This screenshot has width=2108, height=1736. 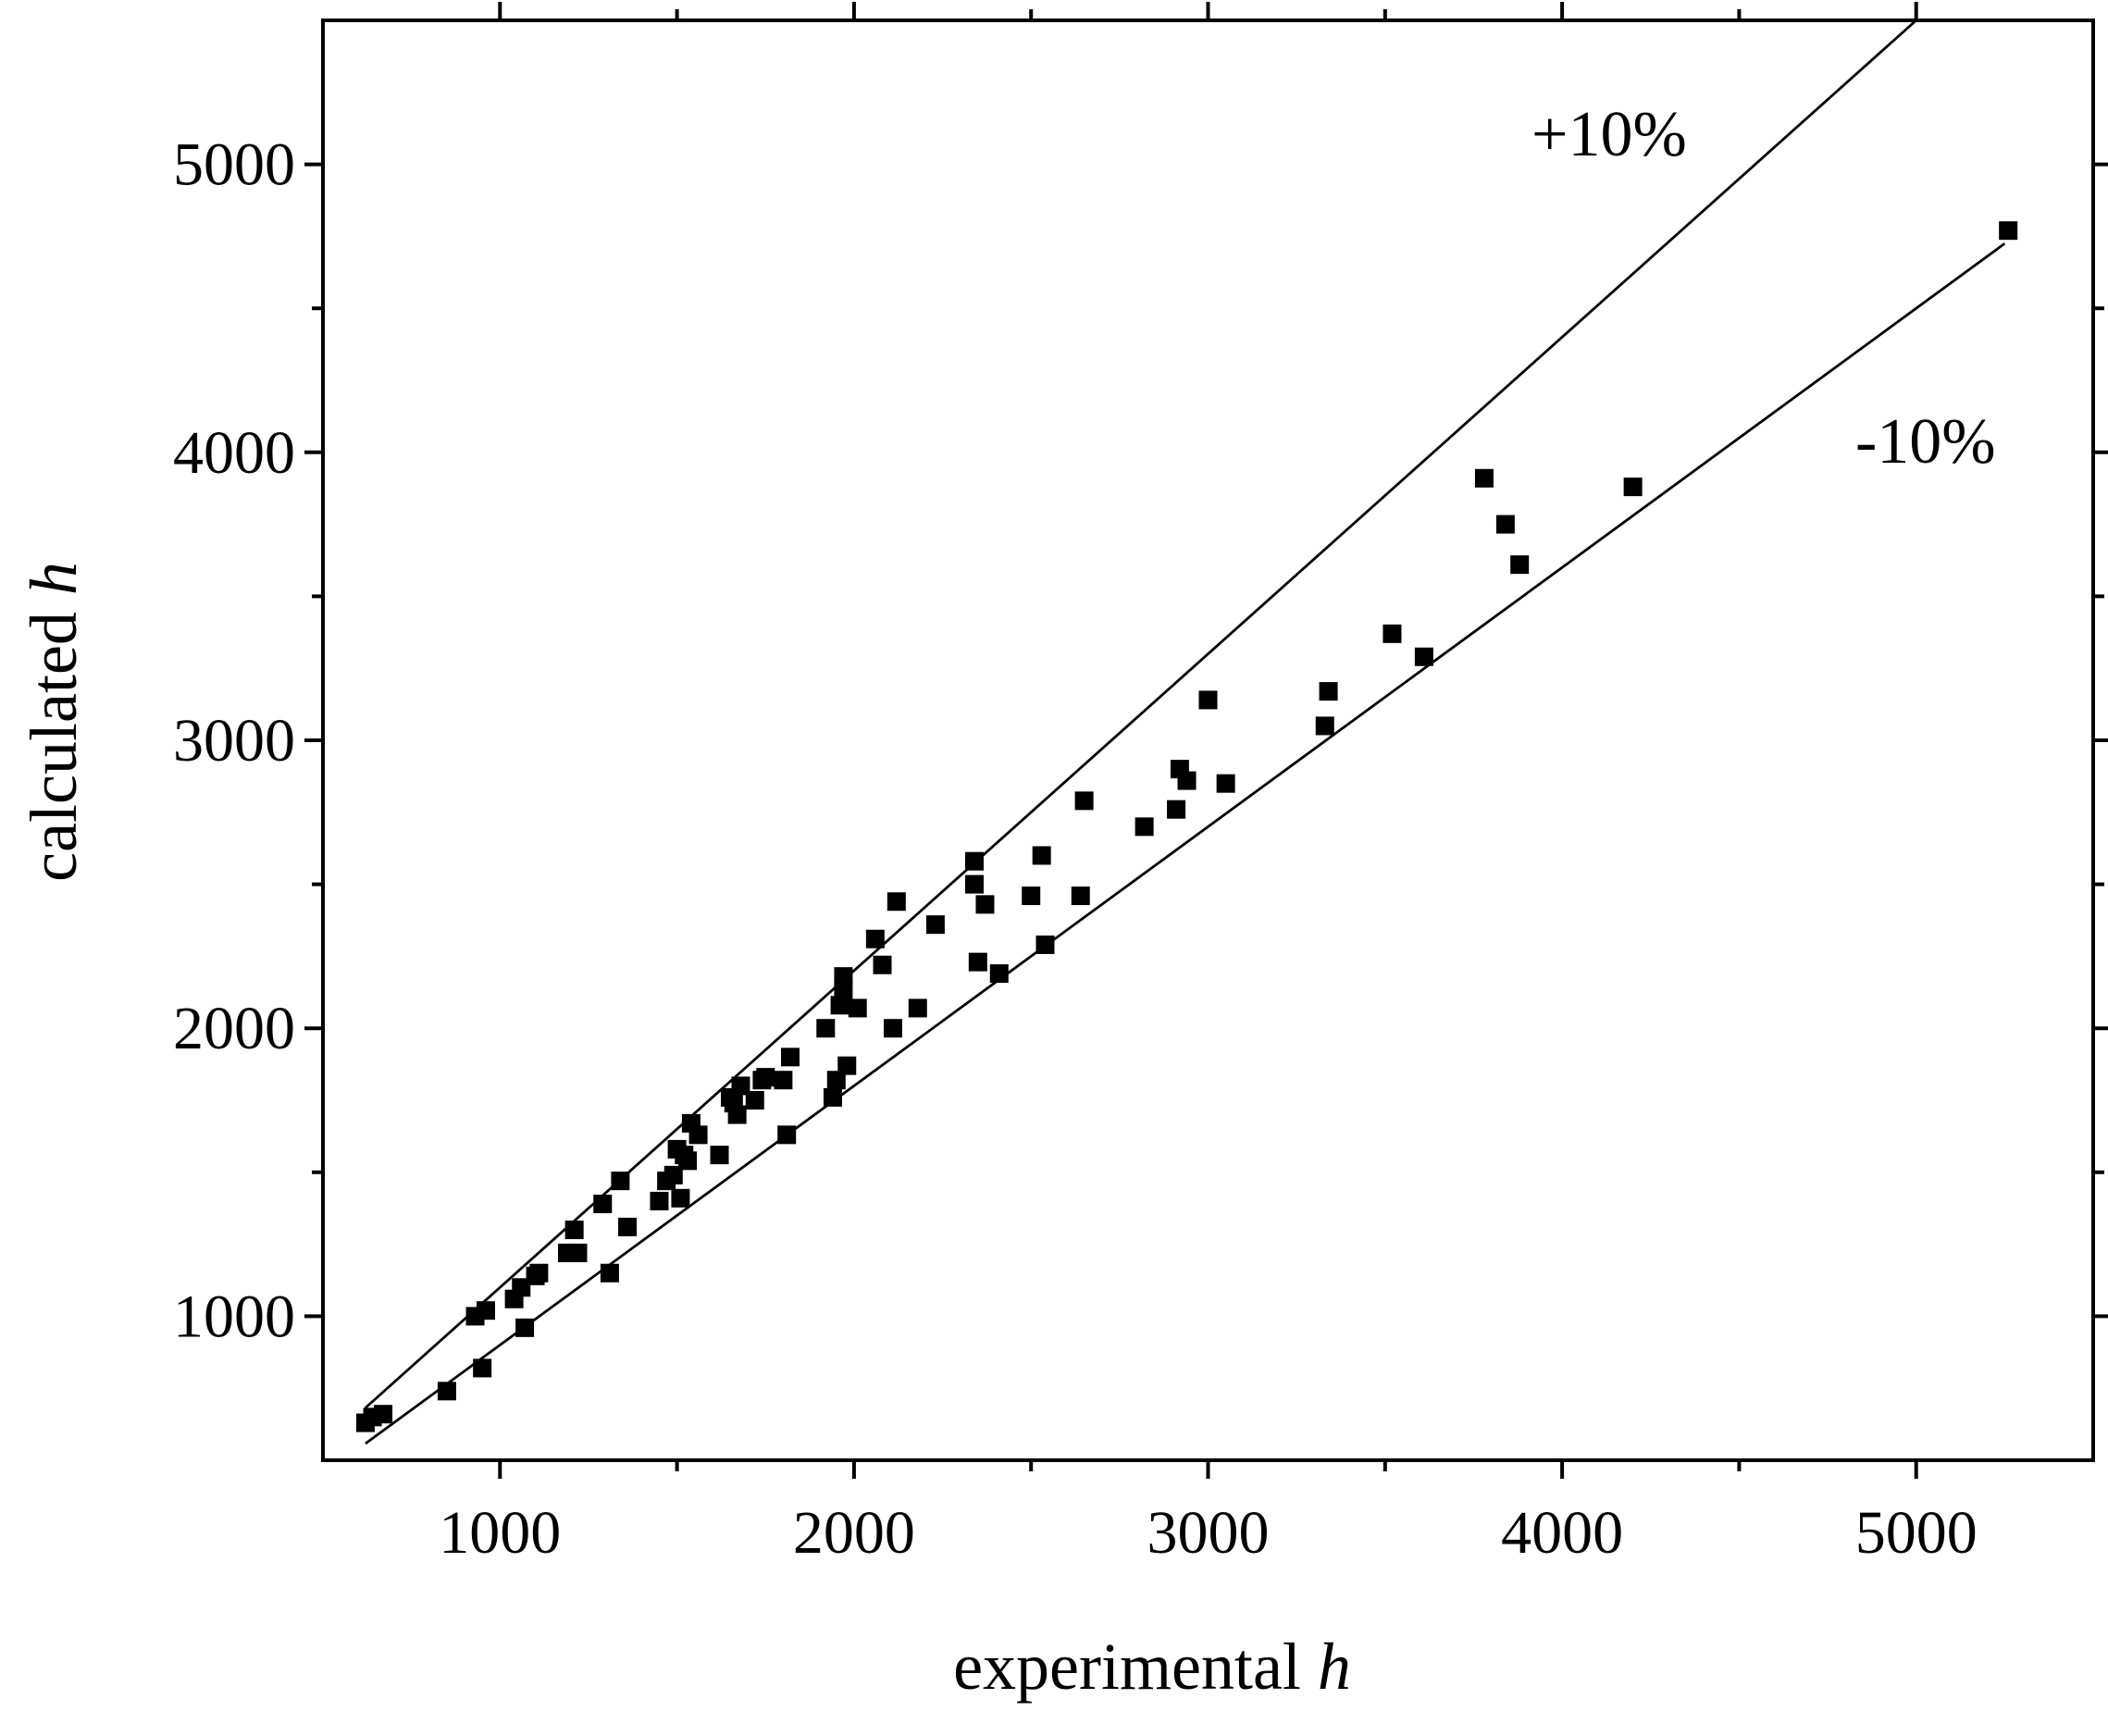 What do you see at coordinates (854, 1533) in the screenshot?
I see `x-tick-label: 2000` at bounding box center [854, 1533].